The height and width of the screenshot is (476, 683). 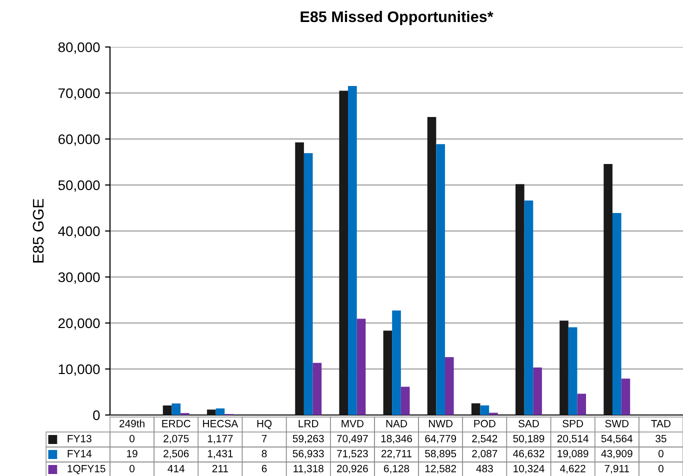 I want to click on data-label: 10,324, so click(x=529, y=469).